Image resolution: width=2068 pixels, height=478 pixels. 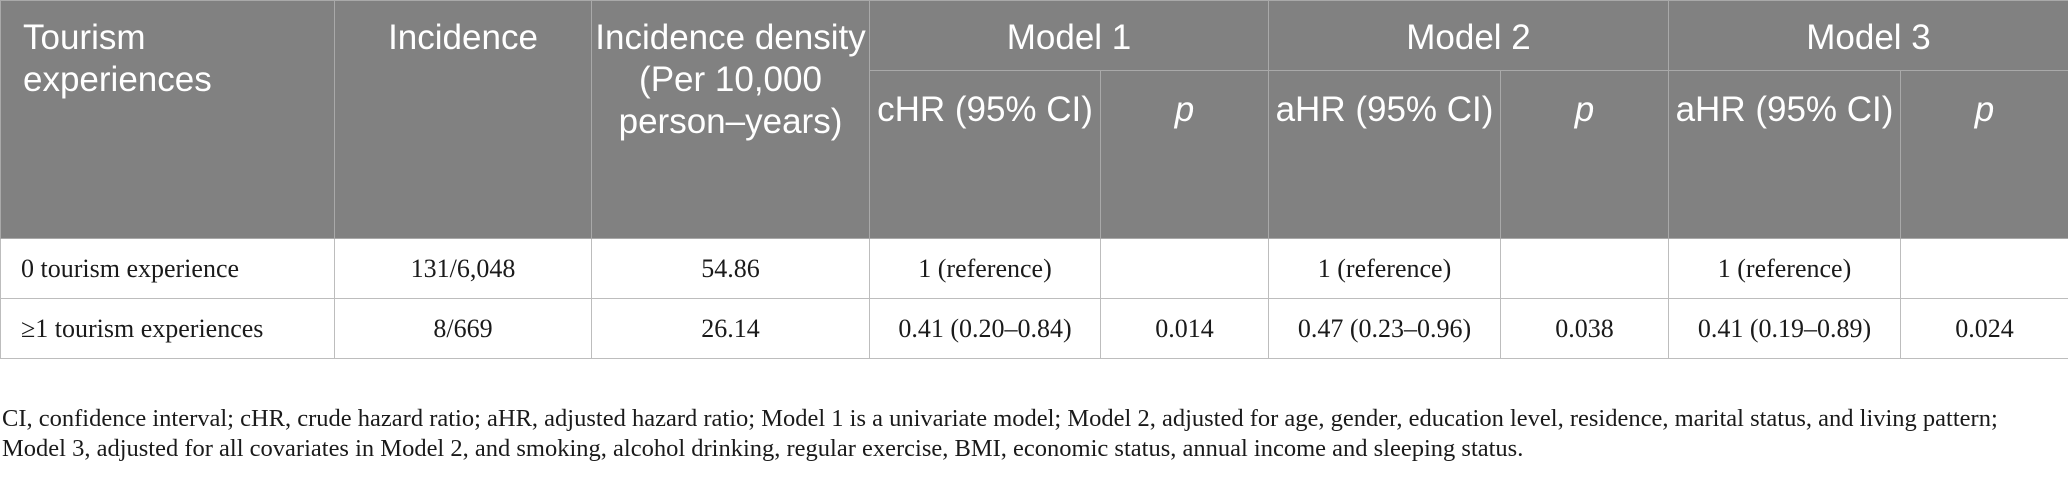 What do you see at coordinates (1584, 268) in the screenshot?
I see `cell-m2-p` at bounding box center [1584, 268].